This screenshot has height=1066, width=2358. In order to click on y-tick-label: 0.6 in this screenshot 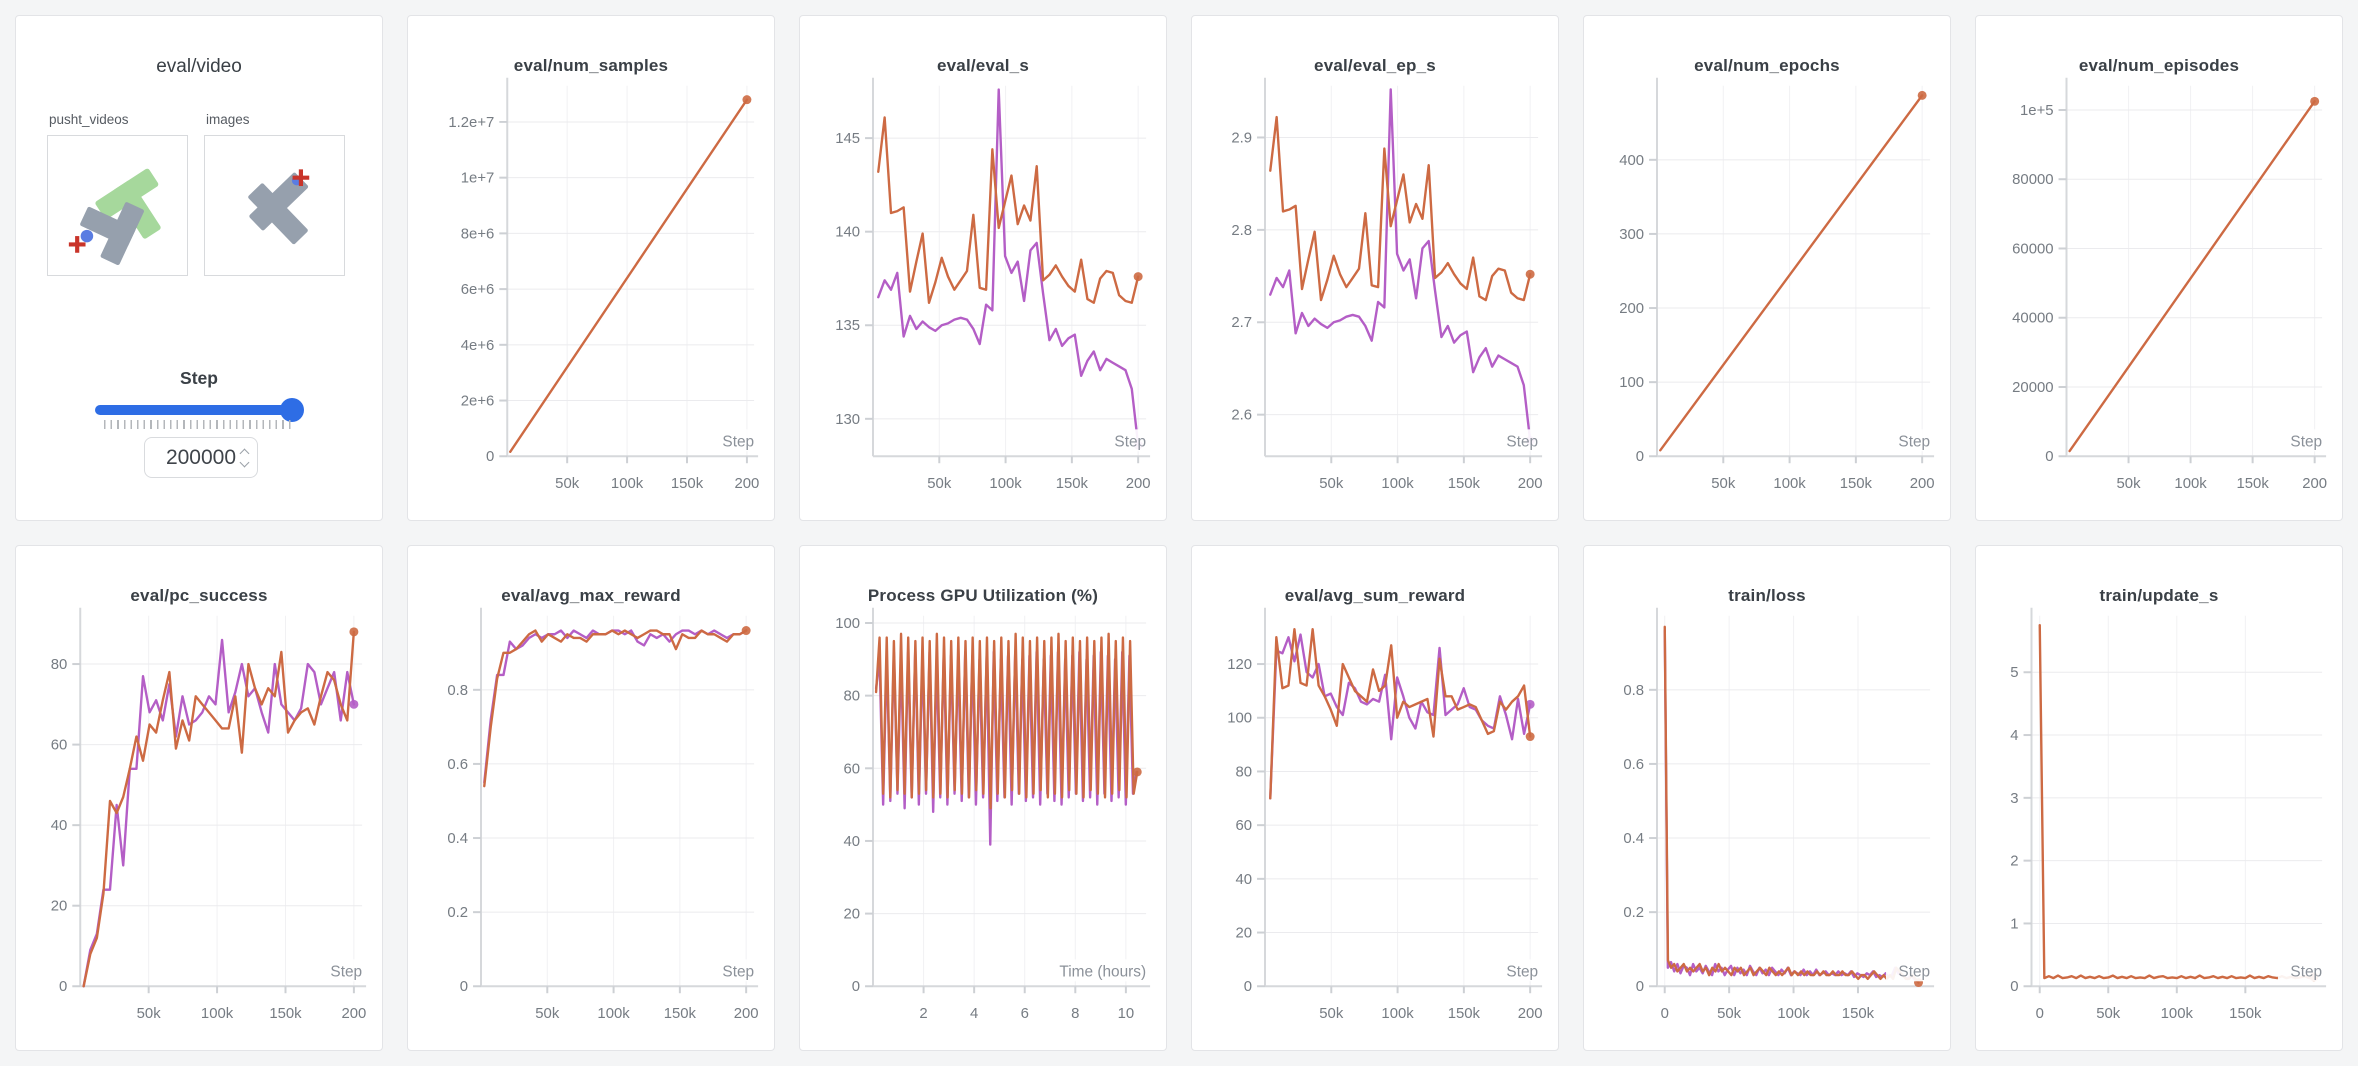, I will do `click(1633, 763)`.